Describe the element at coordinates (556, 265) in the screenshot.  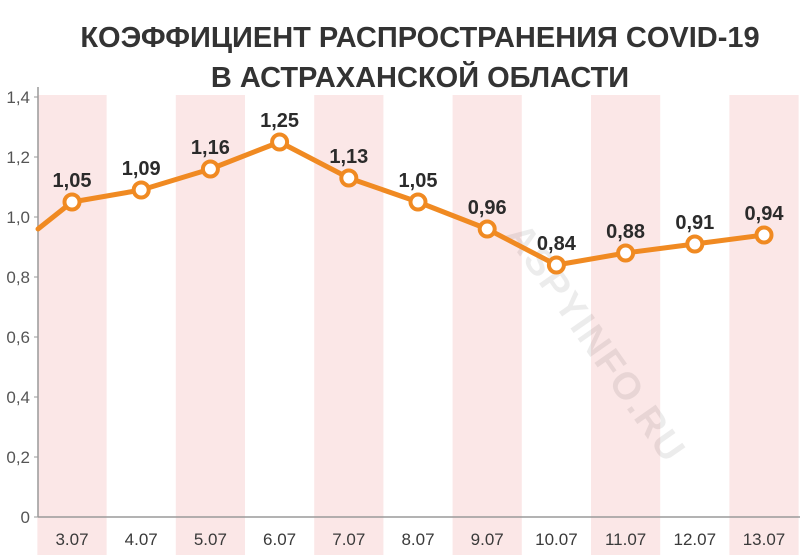
I see `data-point-10.07` at that location.